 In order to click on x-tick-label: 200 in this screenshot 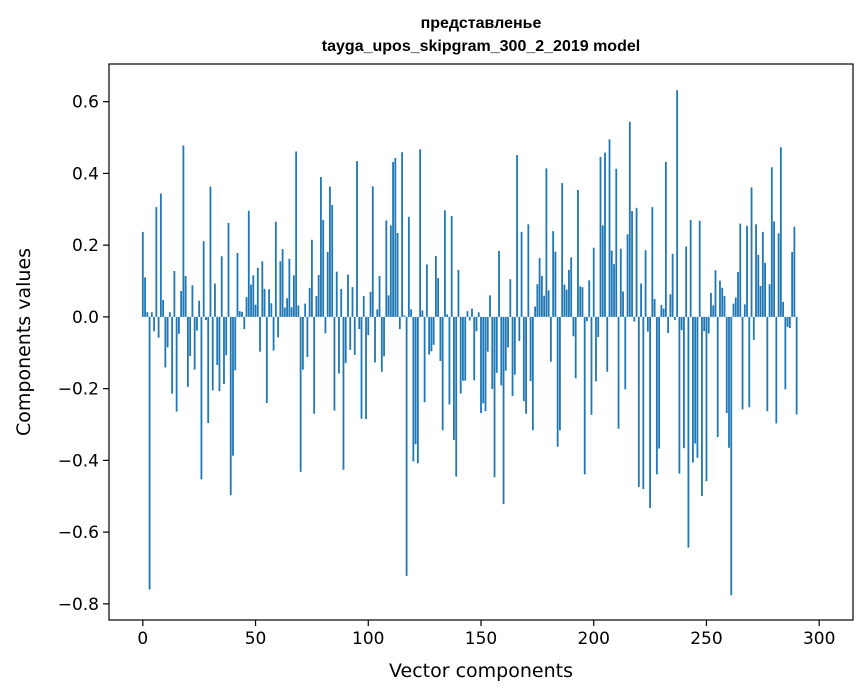, I will do `click(594, 639)`.